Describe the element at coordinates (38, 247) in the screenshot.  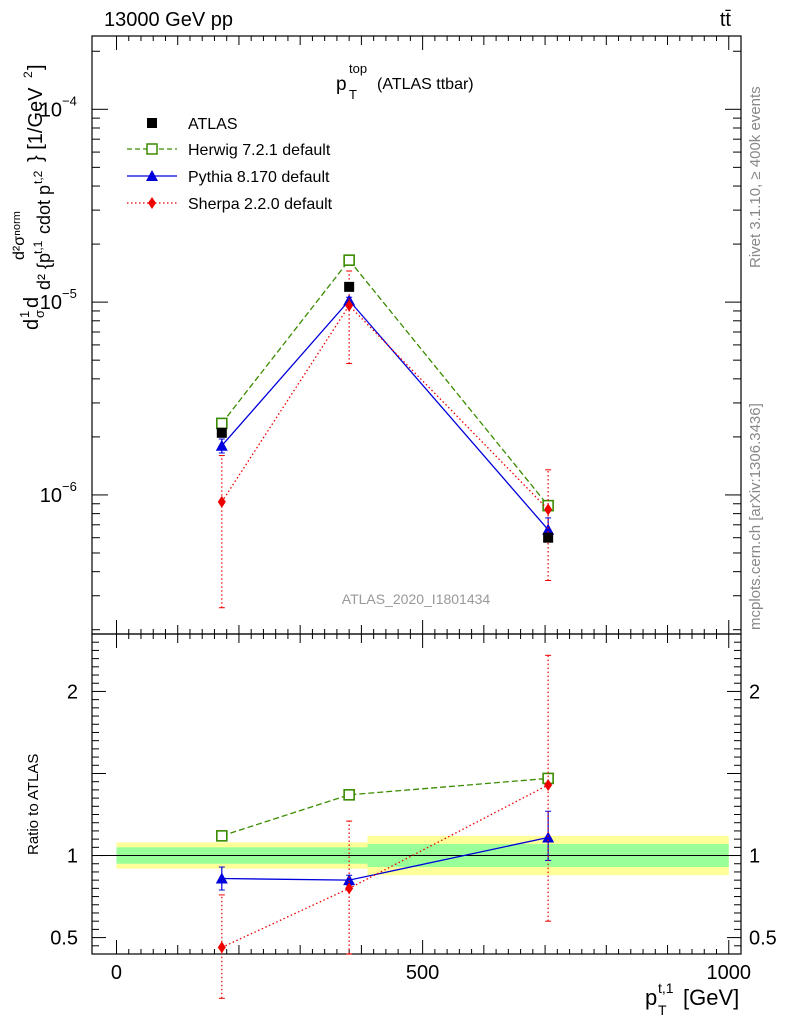
I see `ylabel-denominator-sup: t,1` at that location.